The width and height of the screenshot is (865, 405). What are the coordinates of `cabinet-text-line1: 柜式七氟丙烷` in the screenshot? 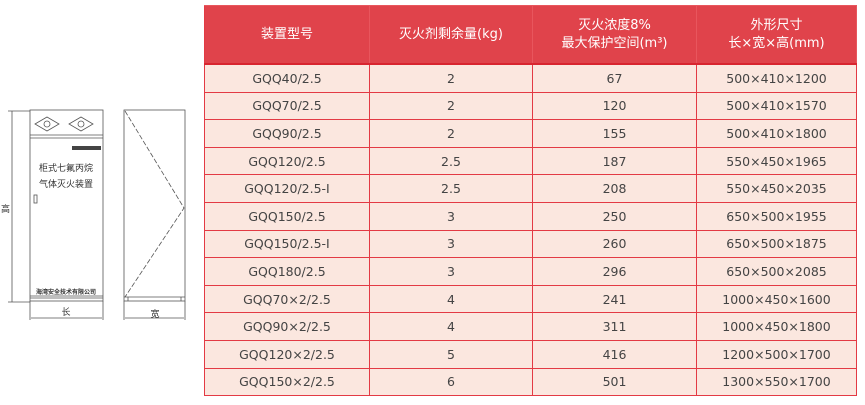 It's located at (66, 168).